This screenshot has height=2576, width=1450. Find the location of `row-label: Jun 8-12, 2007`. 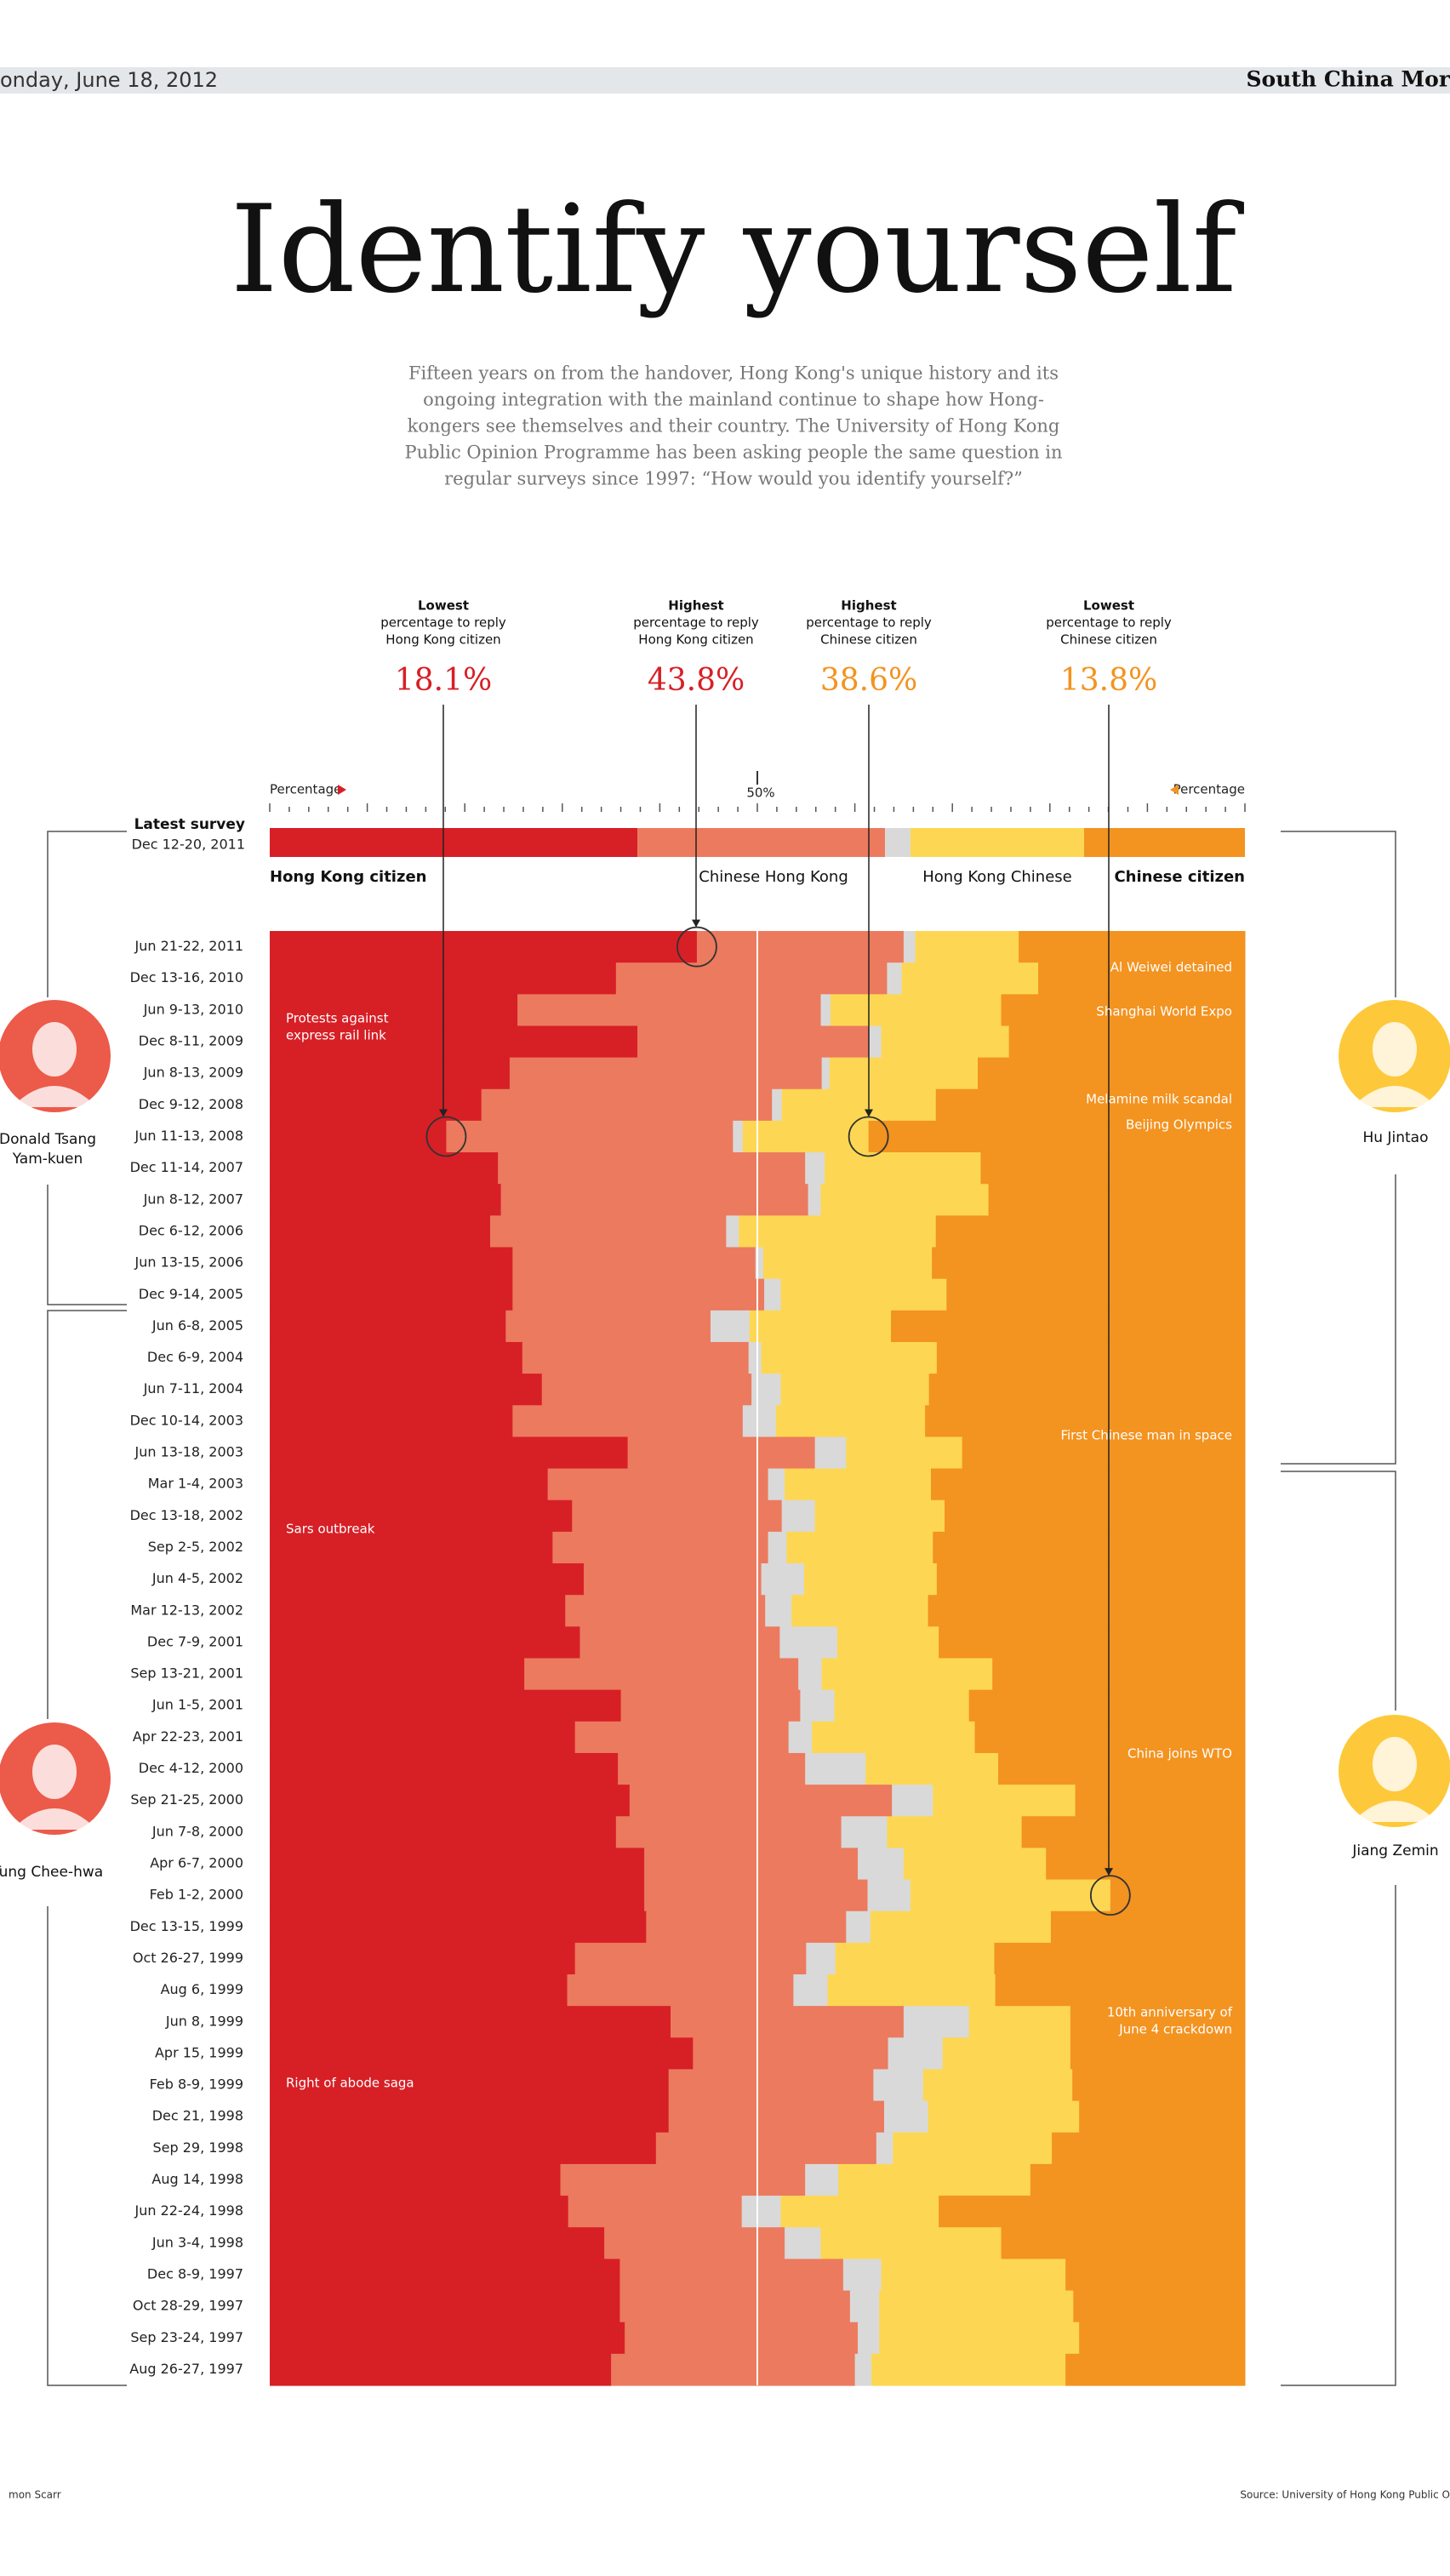

row-label: Jun 8-12, 2007 is located at coordinates (193, 1199).